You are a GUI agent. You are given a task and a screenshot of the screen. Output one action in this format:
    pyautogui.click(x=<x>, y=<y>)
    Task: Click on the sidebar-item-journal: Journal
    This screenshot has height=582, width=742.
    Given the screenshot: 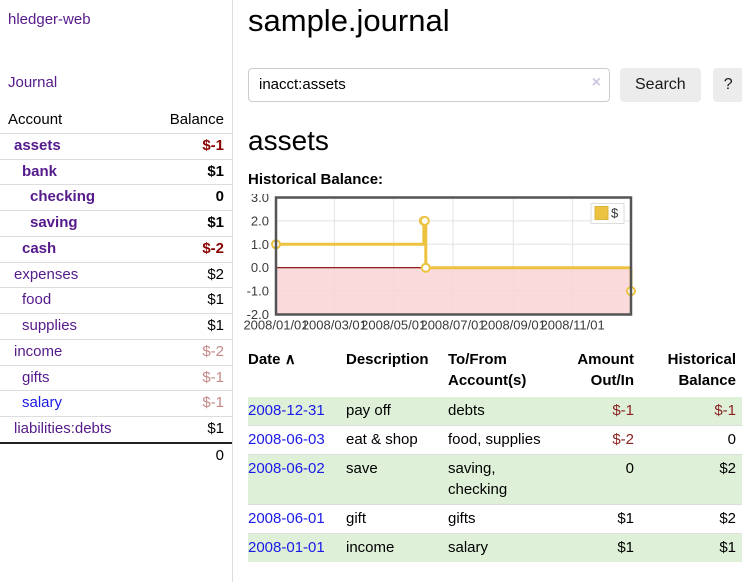 What is the action you would take?
    pyautogui.click(x=33, y=82)
    